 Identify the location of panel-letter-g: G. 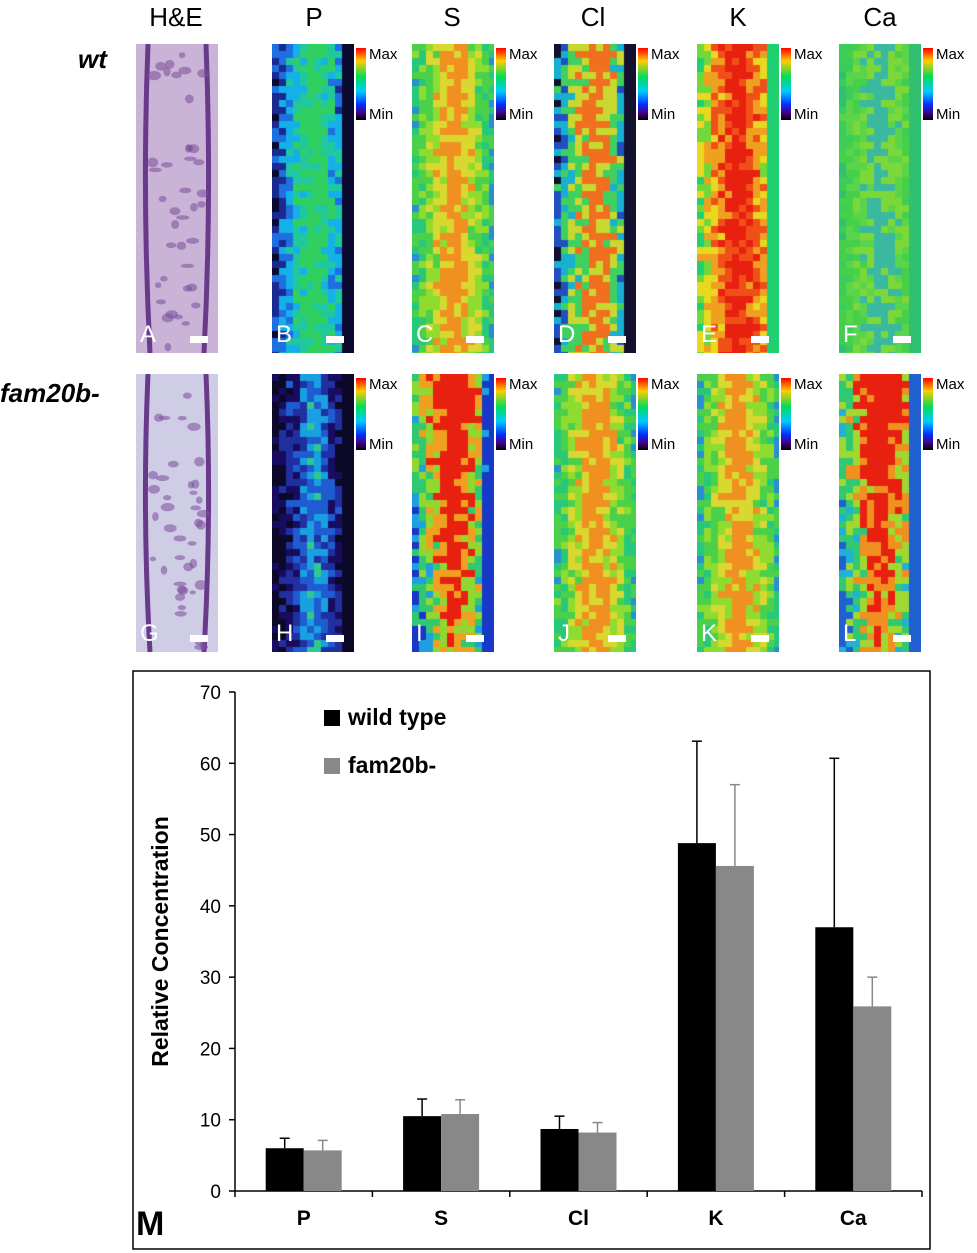
(149, 633).